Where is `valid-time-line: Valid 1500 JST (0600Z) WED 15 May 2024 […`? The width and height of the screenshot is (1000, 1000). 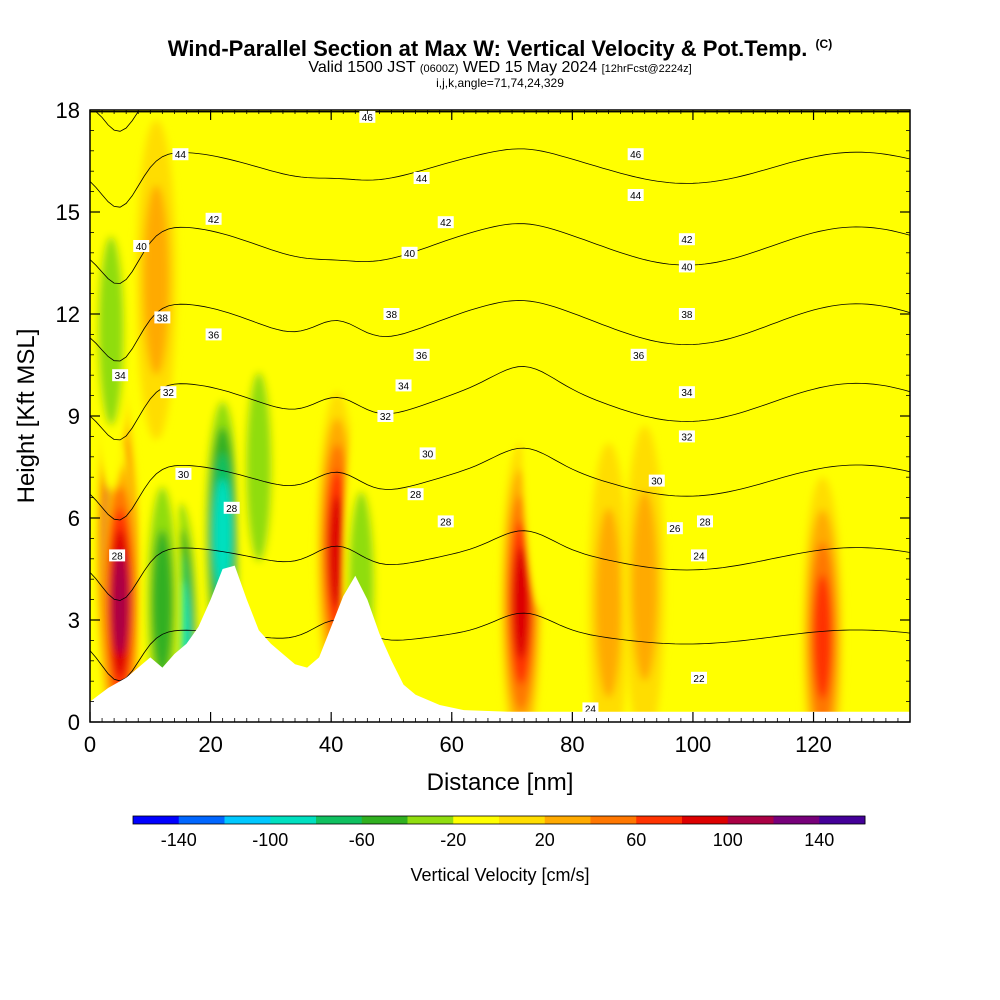
valid-time-line: Valid 1500 JST (0600Z) WED 15 May 2024 [… is located at coordinates (500, 68).